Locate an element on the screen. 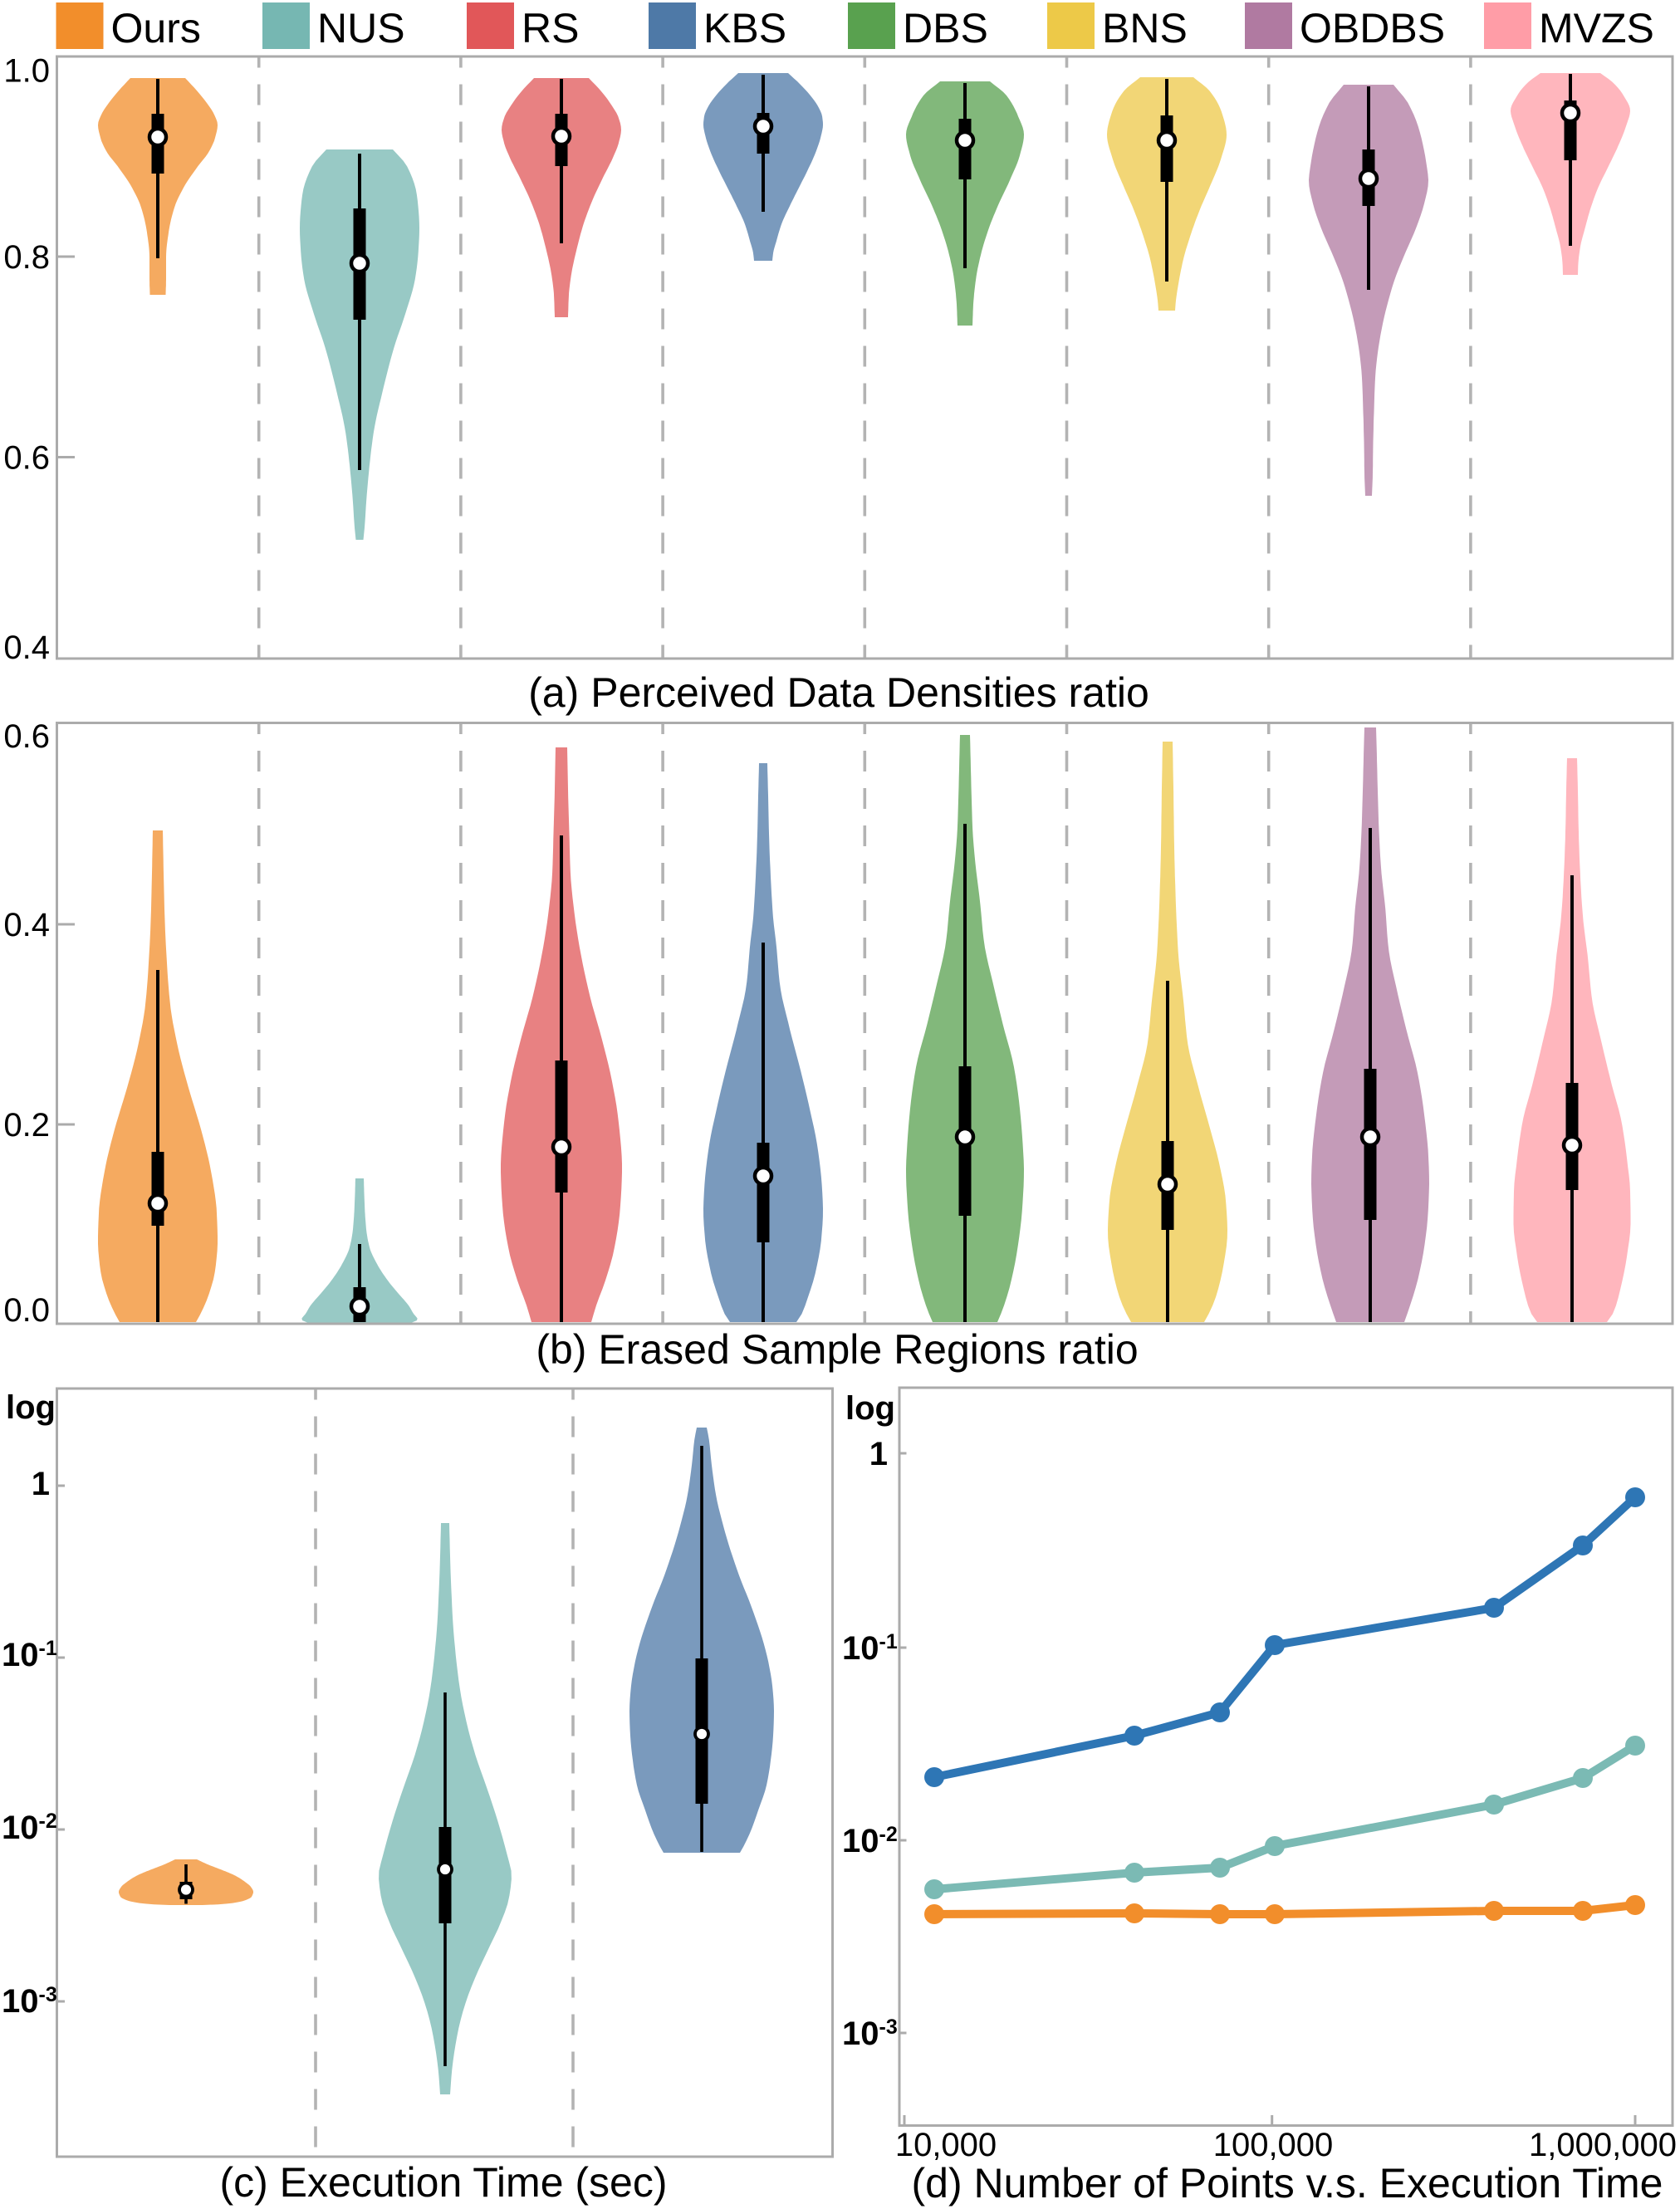  svg-text: OBDBS is located at coordinates (1372, 28).